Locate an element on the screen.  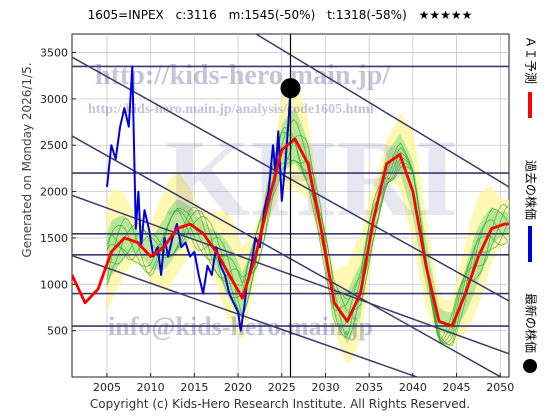
target-price-label: t:1318(-58%) is located at coordinates (367, 15).